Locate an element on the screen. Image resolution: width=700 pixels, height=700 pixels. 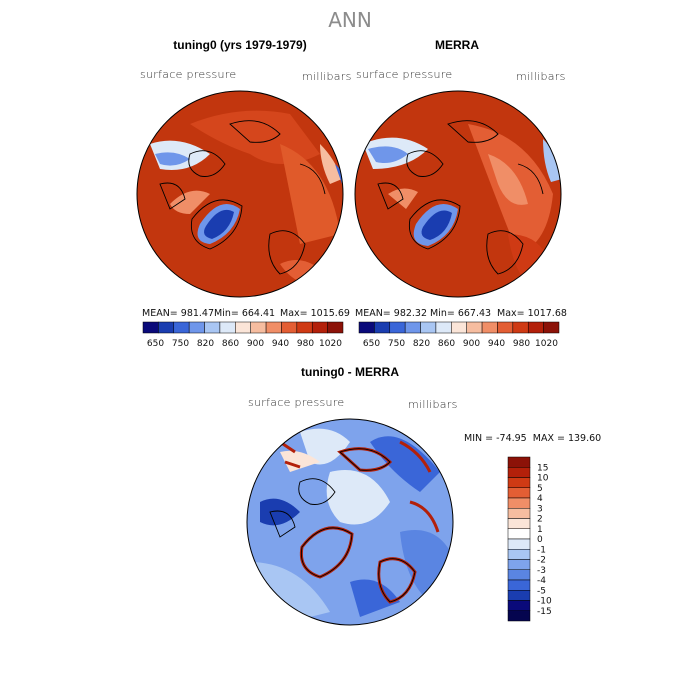
colorbar-tick-label: 0 is located at coordinates (540, 540).